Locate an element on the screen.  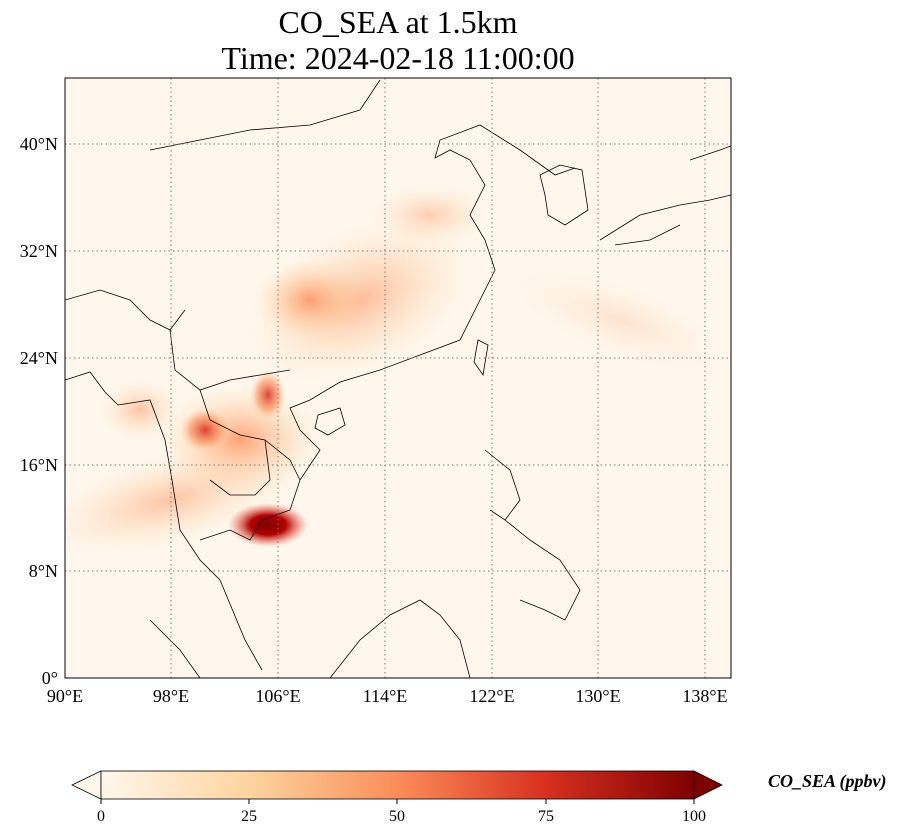
lon-label: 90°E is located at coordinates (65, 696).